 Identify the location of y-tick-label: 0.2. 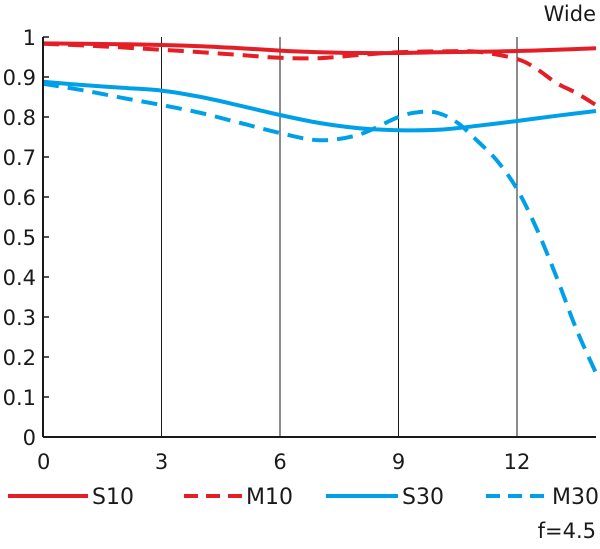
(19, 358).